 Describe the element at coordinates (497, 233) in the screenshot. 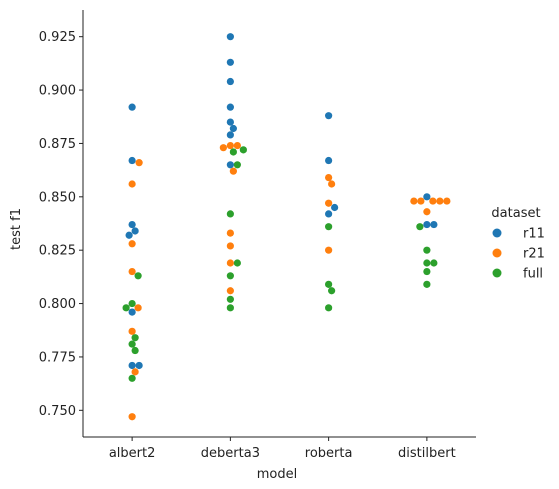

I see `legend-marker-r11` at that location.